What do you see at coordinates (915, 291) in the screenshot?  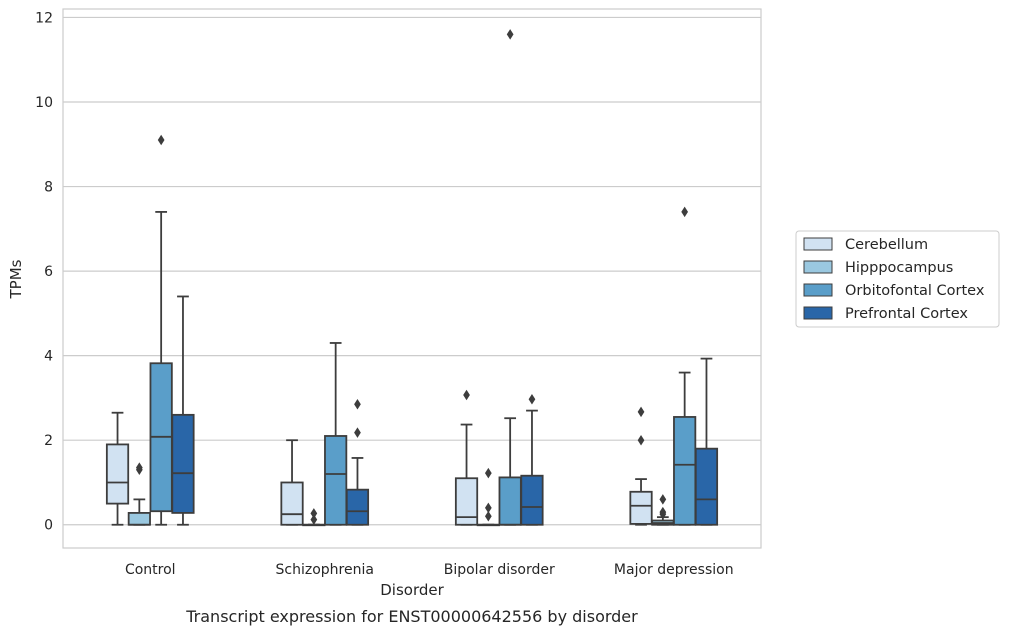 I see `legend-label: Orbitofontal Cortex` at bounding box center [915, 291].